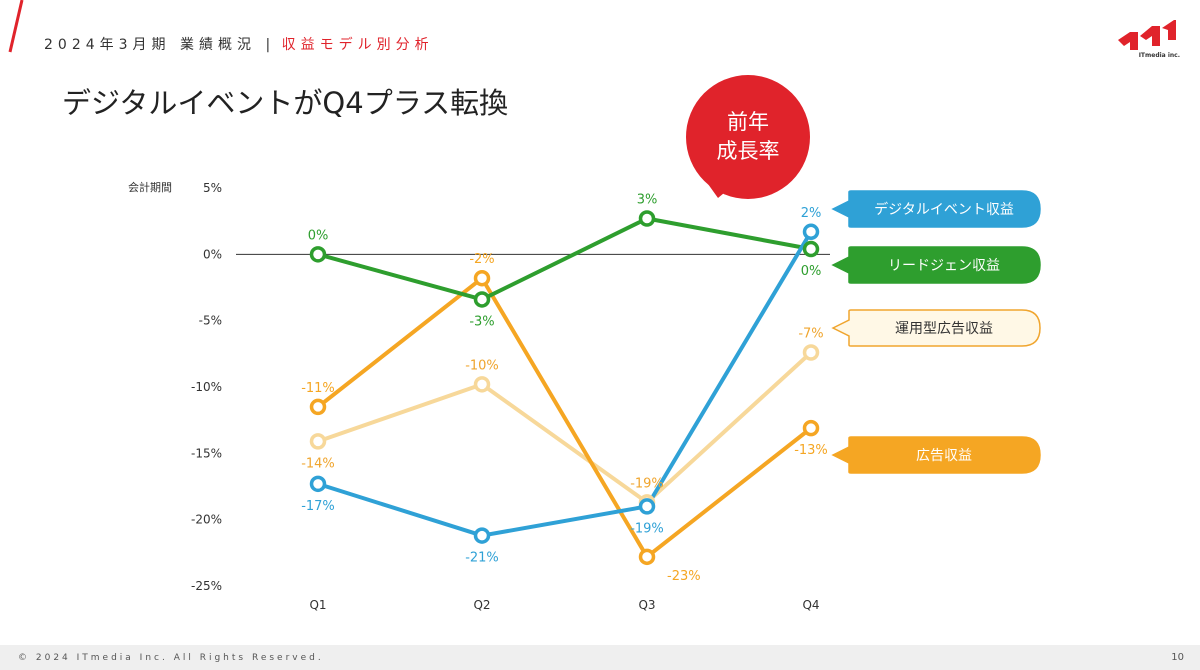 This screenshot has height=670, width=1200. I want to click on x-tick-label: Q1, so click(317, 605).